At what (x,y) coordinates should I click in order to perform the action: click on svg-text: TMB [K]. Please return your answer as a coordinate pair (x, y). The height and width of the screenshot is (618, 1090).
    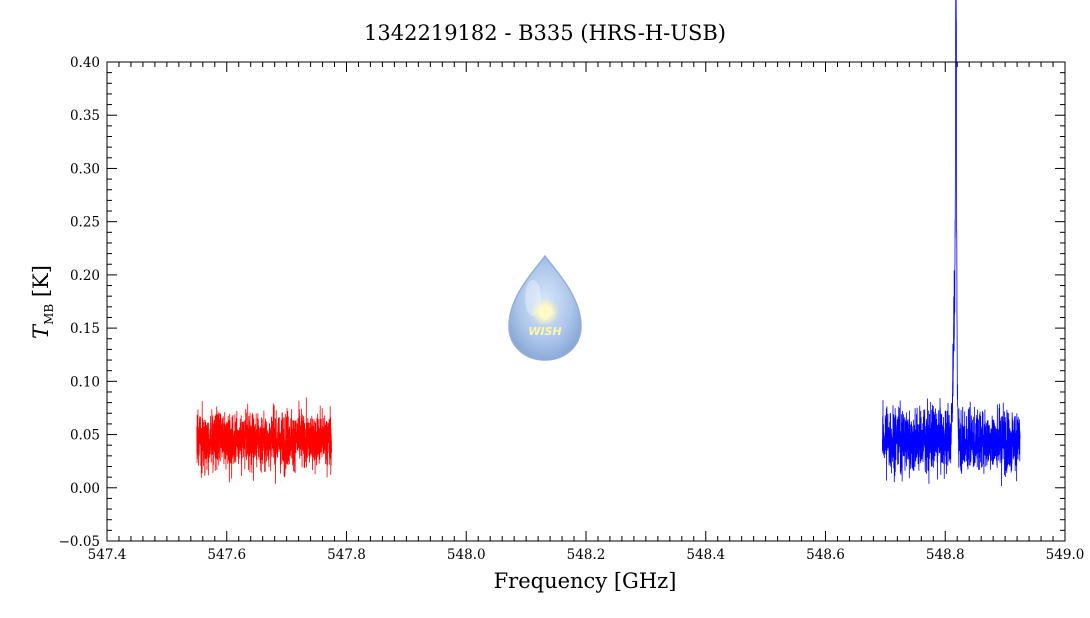
    Looking at the image, I should click on (42, 302).